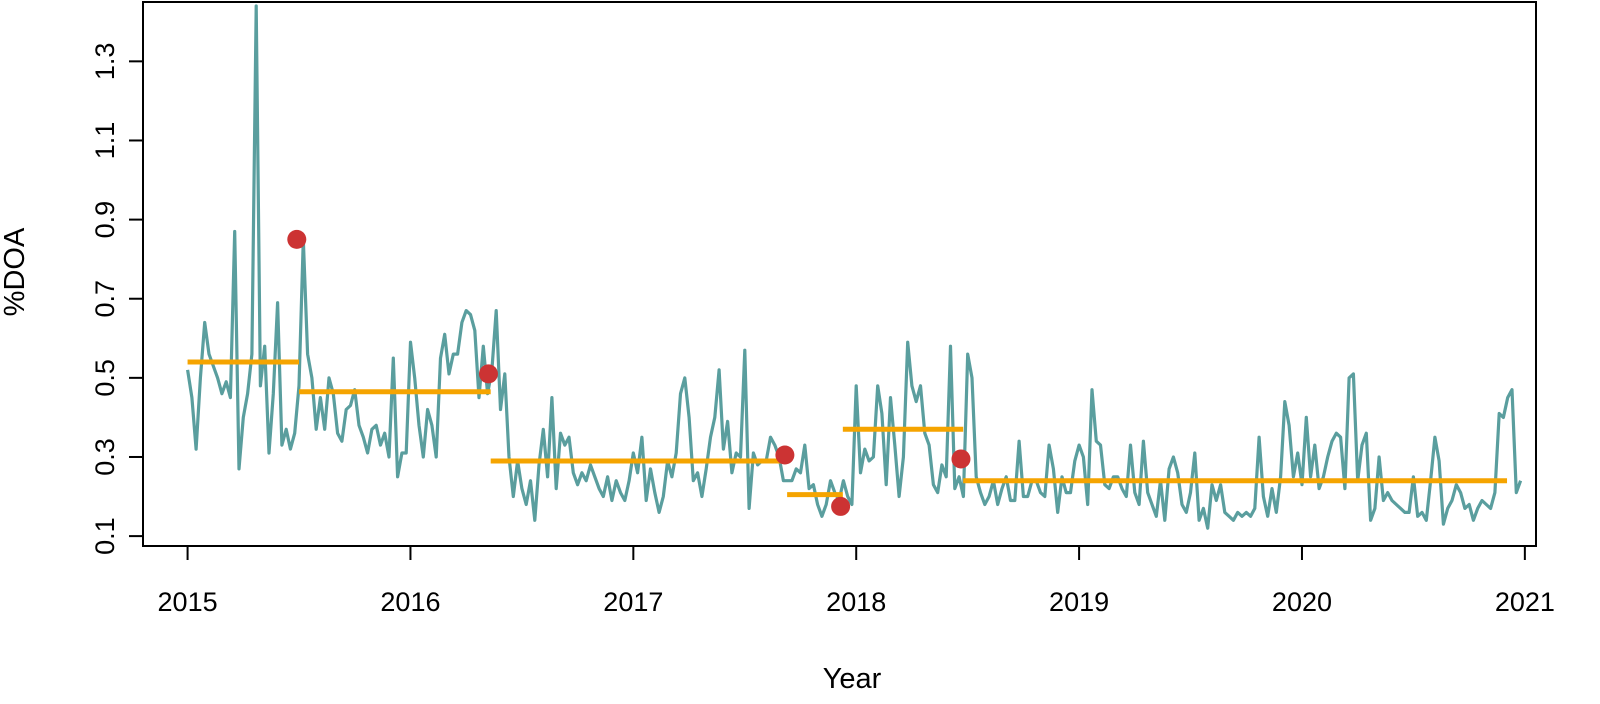  I want to click on y-tick-label: 0.3, so click(105, 457).